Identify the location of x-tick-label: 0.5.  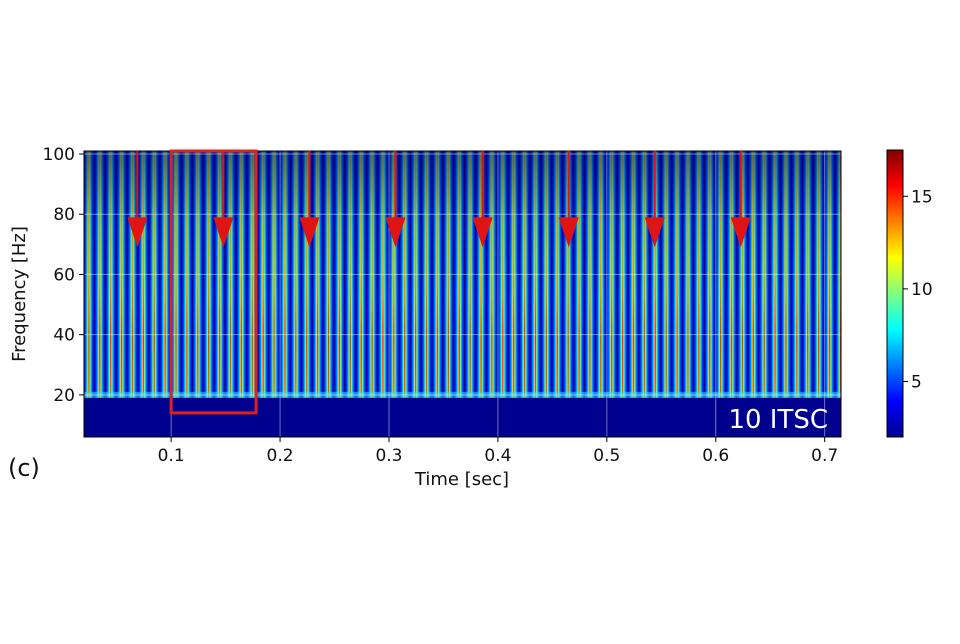
(606, 456).